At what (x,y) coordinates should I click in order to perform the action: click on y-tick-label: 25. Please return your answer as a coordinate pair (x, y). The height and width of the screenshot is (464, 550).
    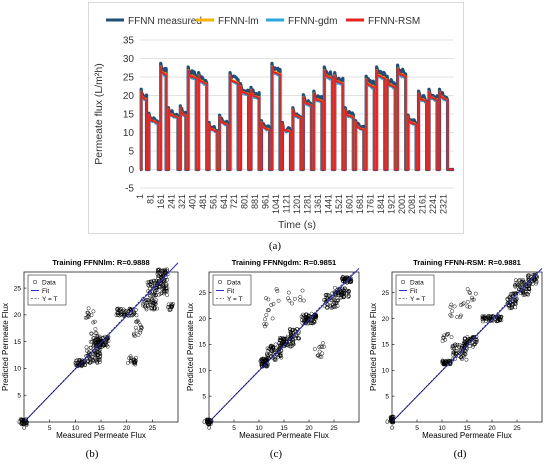
    Looking at the image, I should click on (203, 293).